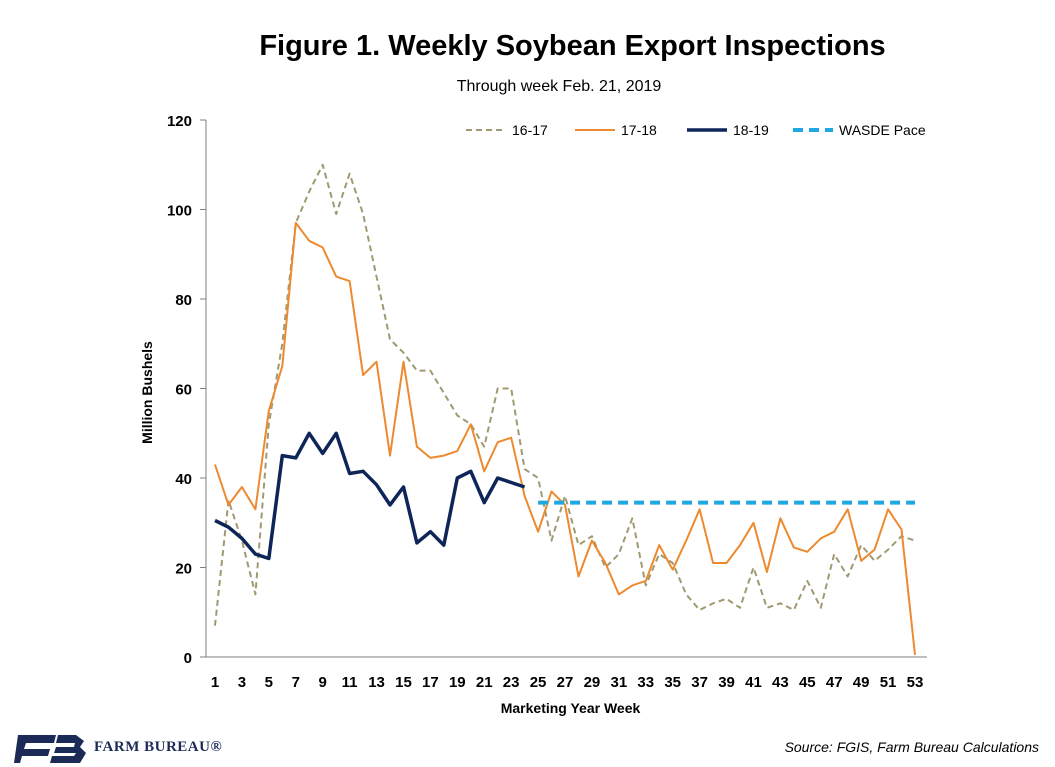  What do you see at coordinates (592, 682) in the screenshot?
I see `x-tick-label: 29` at bounding box center [592, 682].